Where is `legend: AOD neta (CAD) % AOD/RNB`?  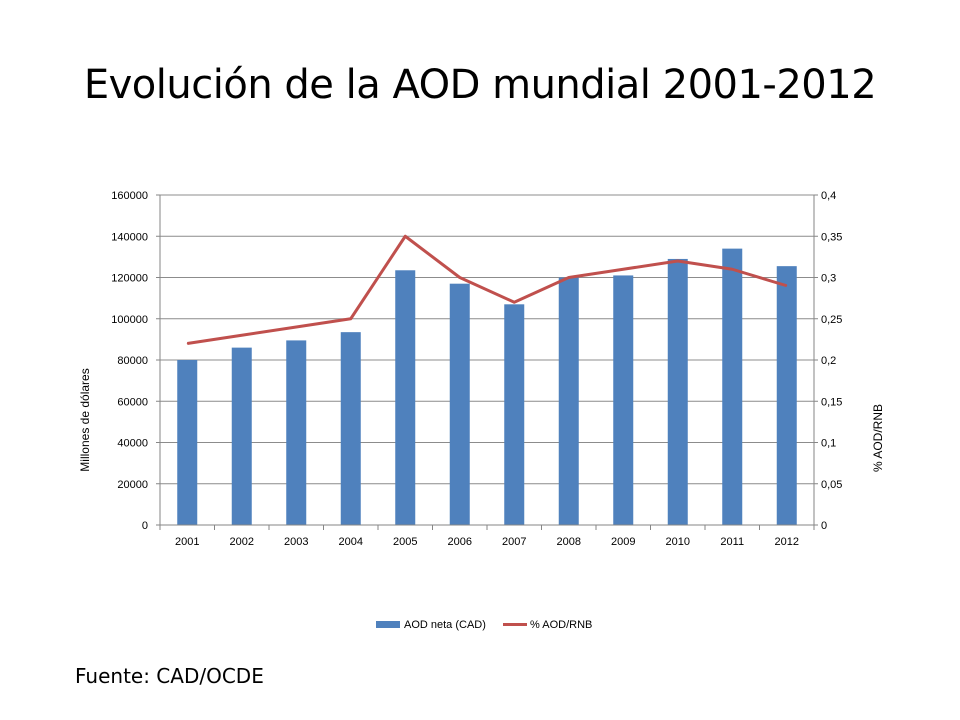 legend: AOD neta (CAD) % AOD/RNB is located at coordinates (484, 625).